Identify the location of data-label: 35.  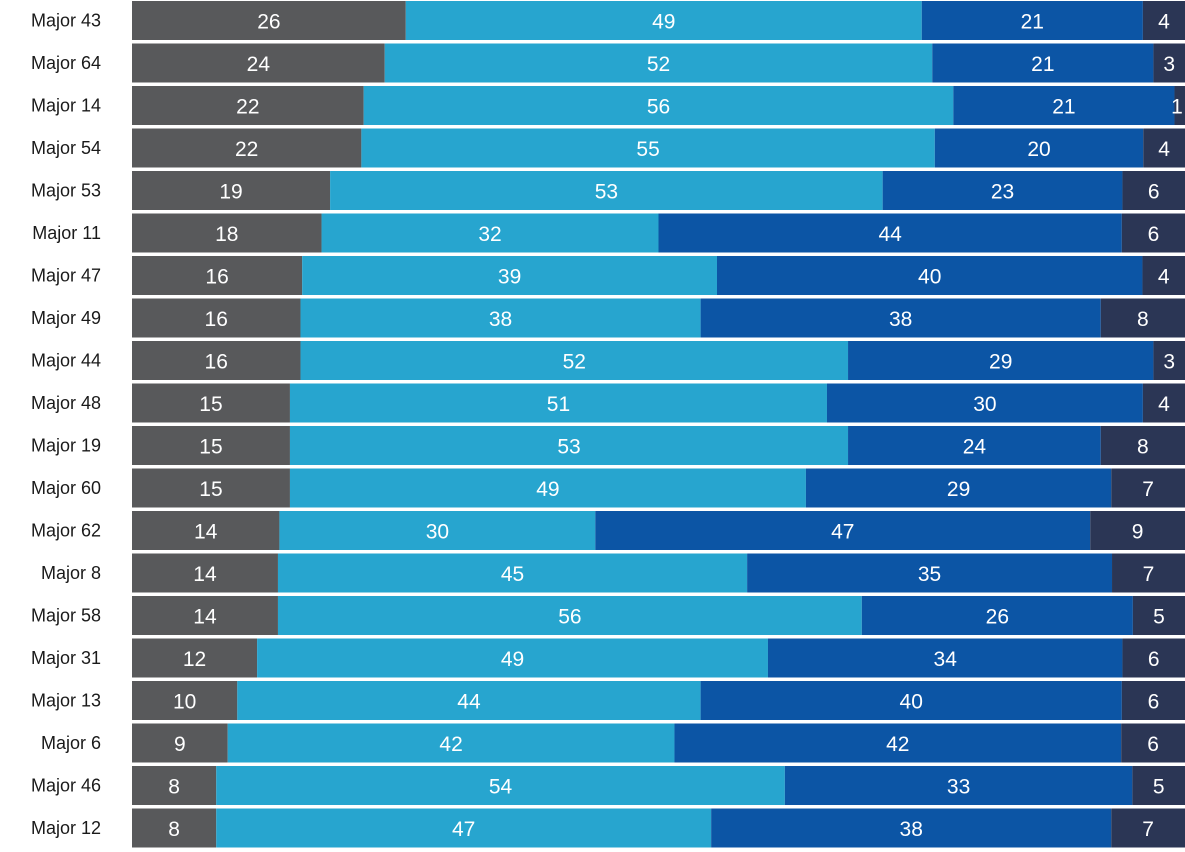
(929, 574).